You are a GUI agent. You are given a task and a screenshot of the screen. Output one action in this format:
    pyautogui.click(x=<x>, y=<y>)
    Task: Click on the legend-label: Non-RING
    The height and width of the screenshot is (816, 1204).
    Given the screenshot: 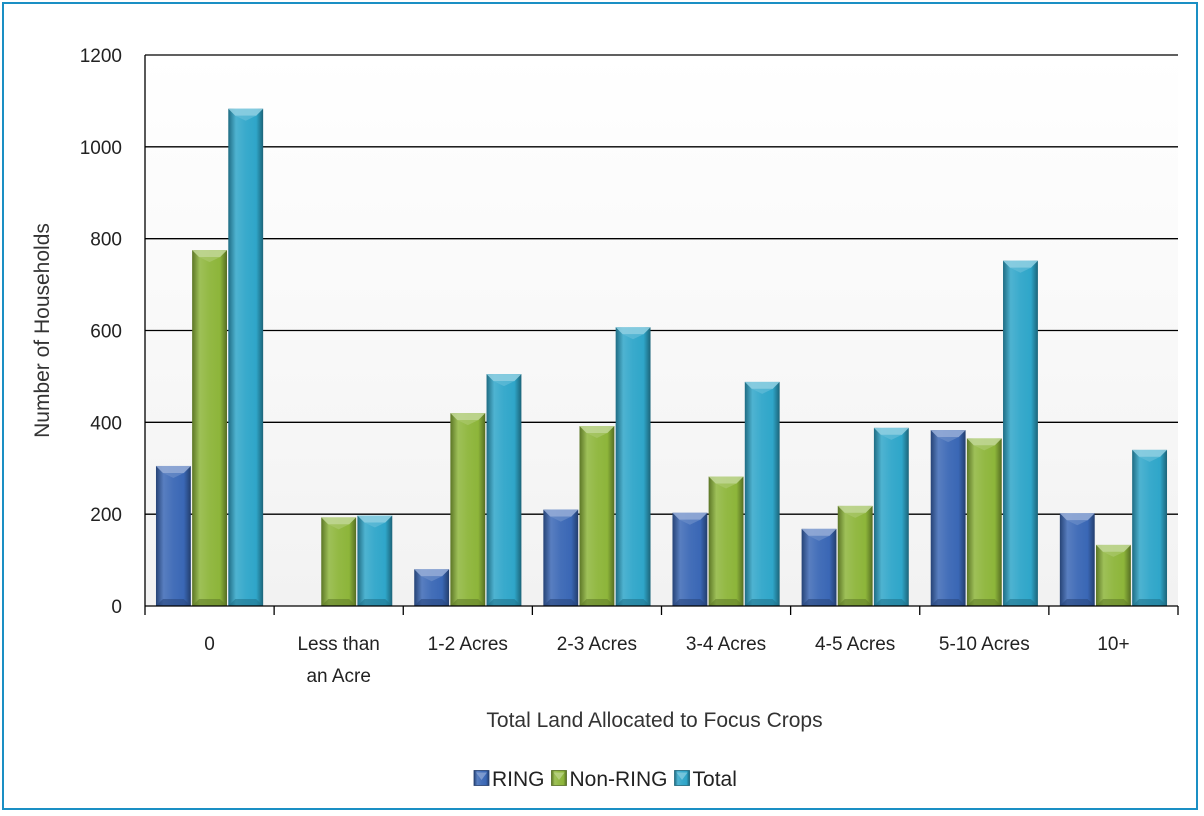 What is the action you would take?
    pyautogui.click(x=619, y=779)
    